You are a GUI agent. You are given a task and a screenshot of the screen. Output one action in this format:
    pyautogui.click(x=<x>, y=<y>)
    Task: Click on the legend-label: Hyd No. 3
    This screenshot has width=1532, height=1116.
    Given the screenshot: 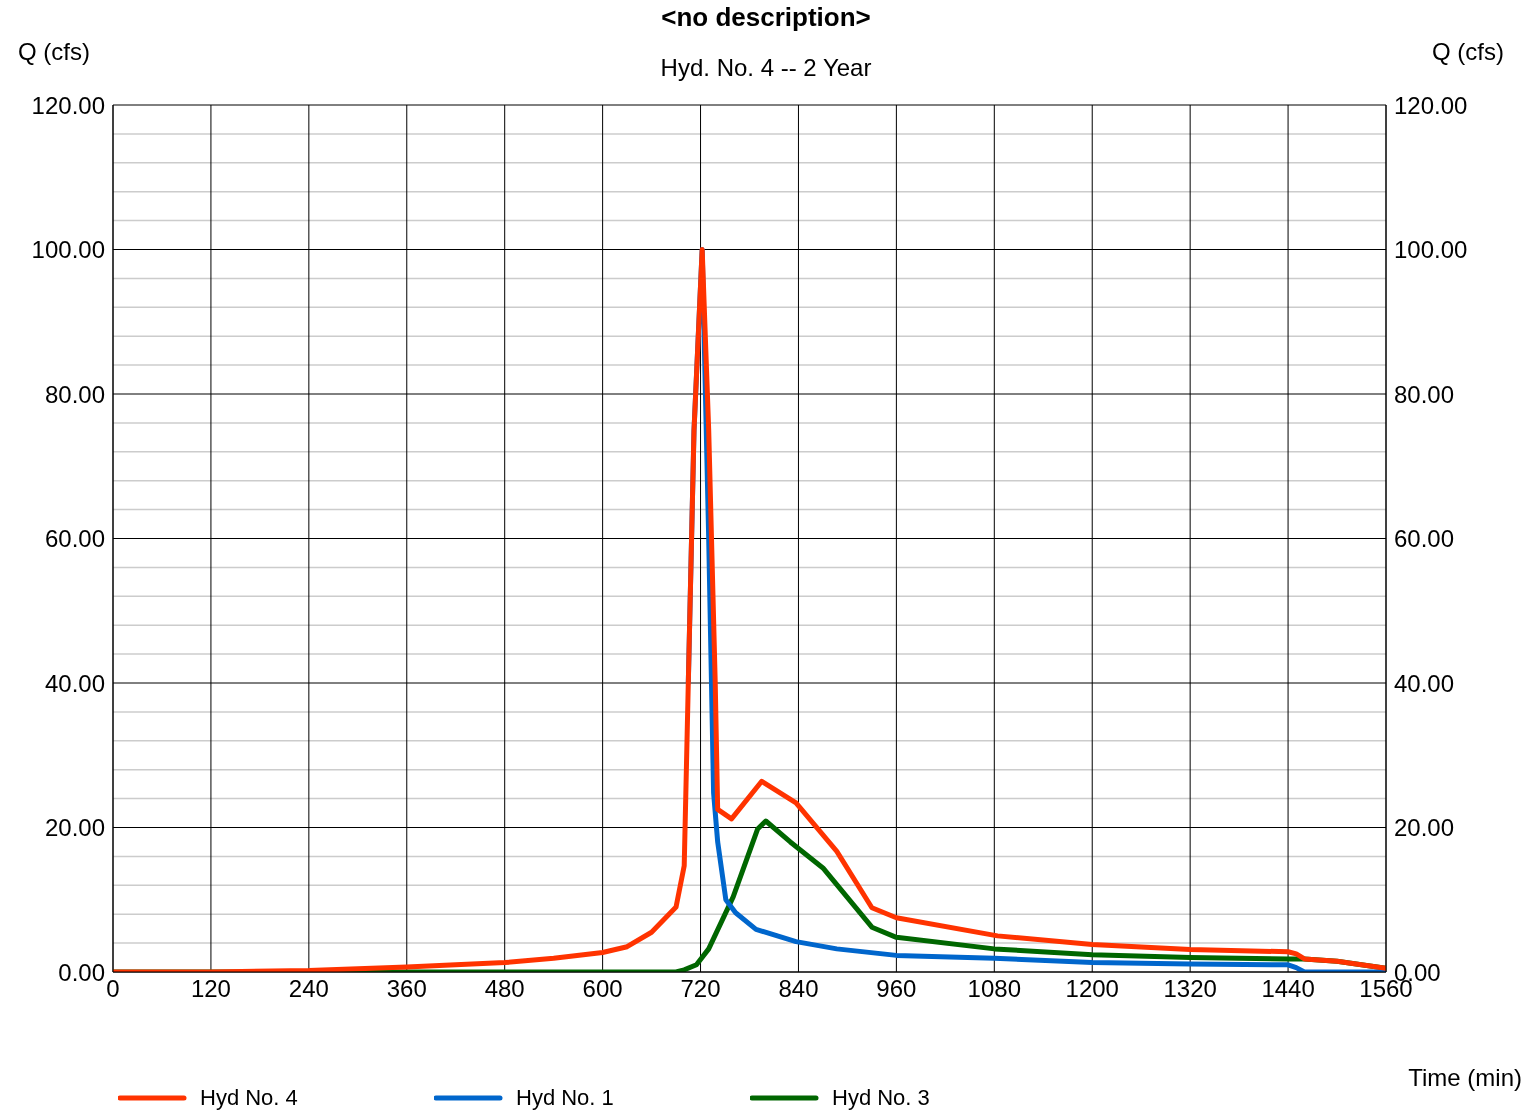 What is the action you would take?
    pyautogui.click(x=881, y=1098)
    